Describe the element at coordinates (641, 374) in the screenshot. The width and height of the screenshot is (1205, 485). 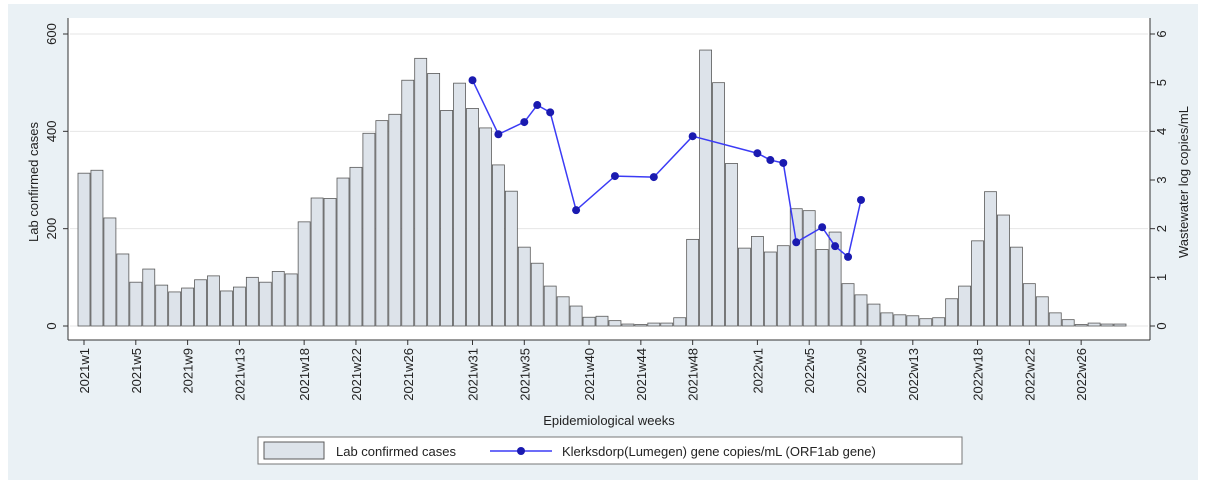
I see `x-tick-label: 2021w44` at that location.